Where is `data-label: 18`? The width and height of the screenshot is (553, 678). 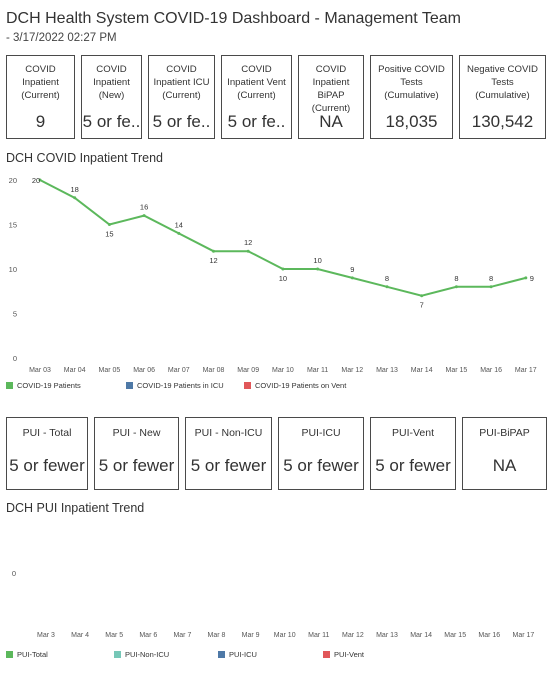 data-label: 18 is located at coordinates (75, 189).